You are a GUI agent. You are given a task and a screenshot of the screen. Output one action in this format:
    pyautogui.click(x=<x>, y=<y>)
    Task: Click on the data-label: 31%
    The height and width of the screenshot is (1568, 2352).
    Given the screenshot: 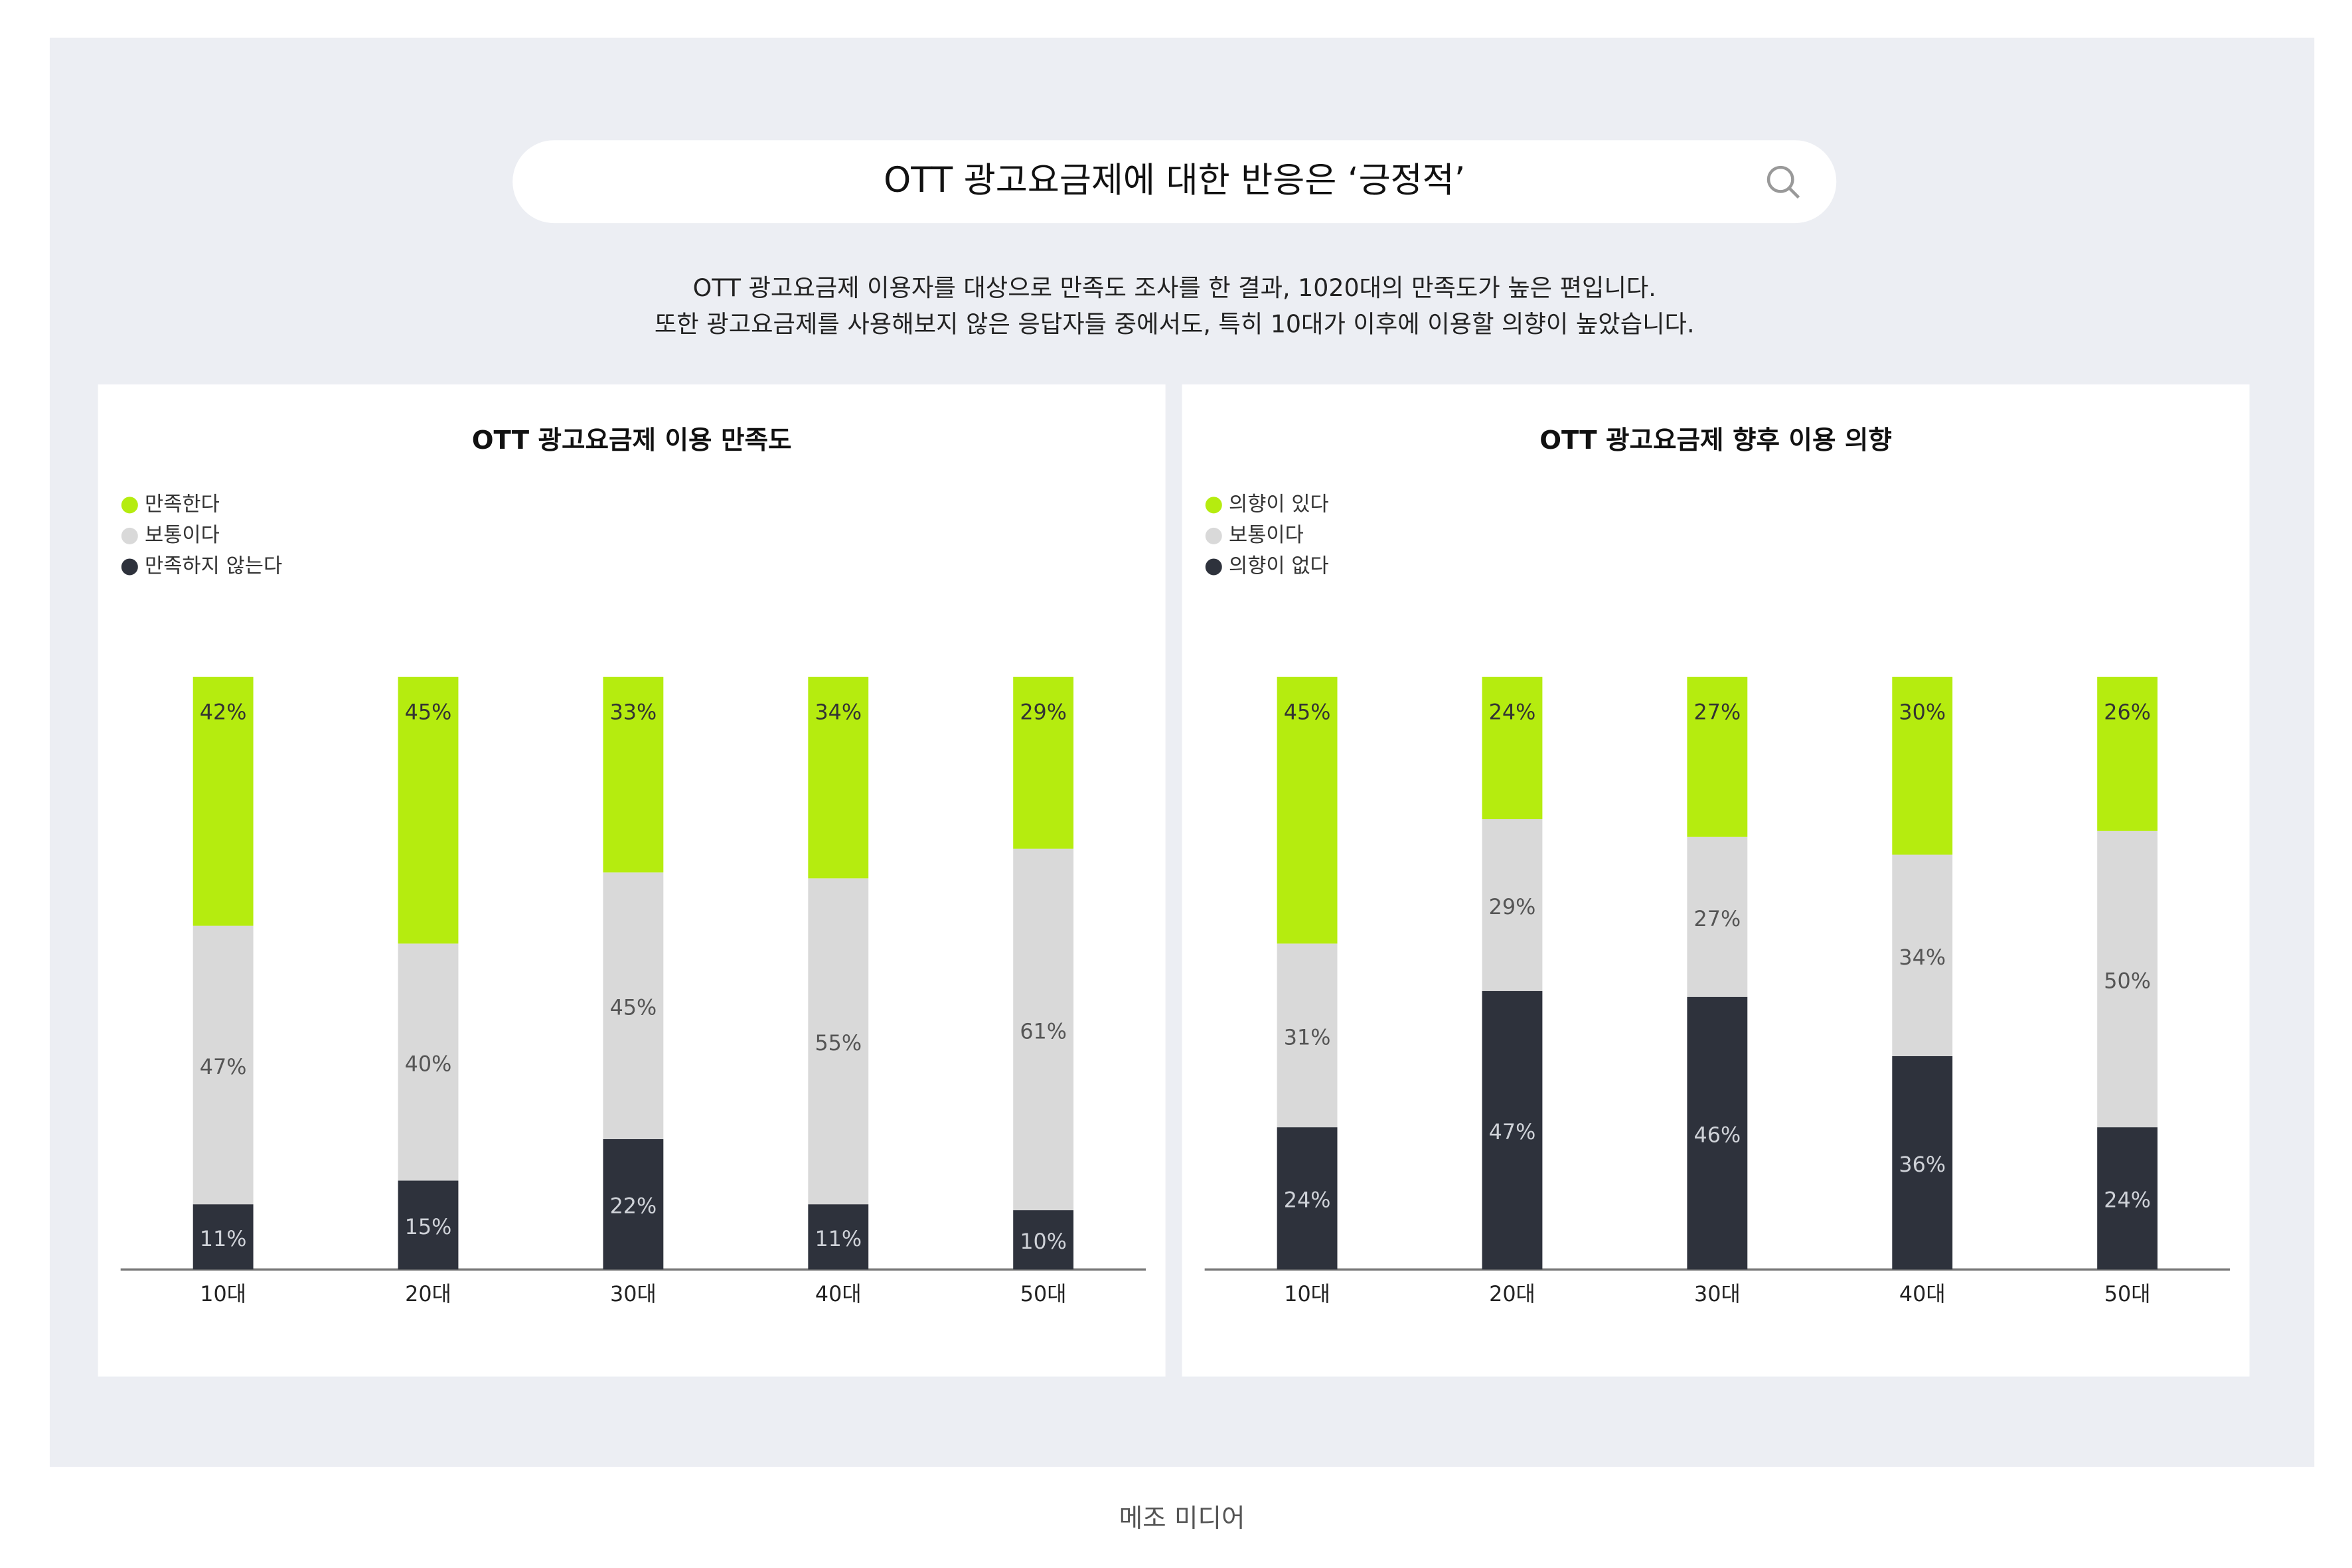 What is the action you would take?
    pyautogui.click(x=1308, y=1037)
    